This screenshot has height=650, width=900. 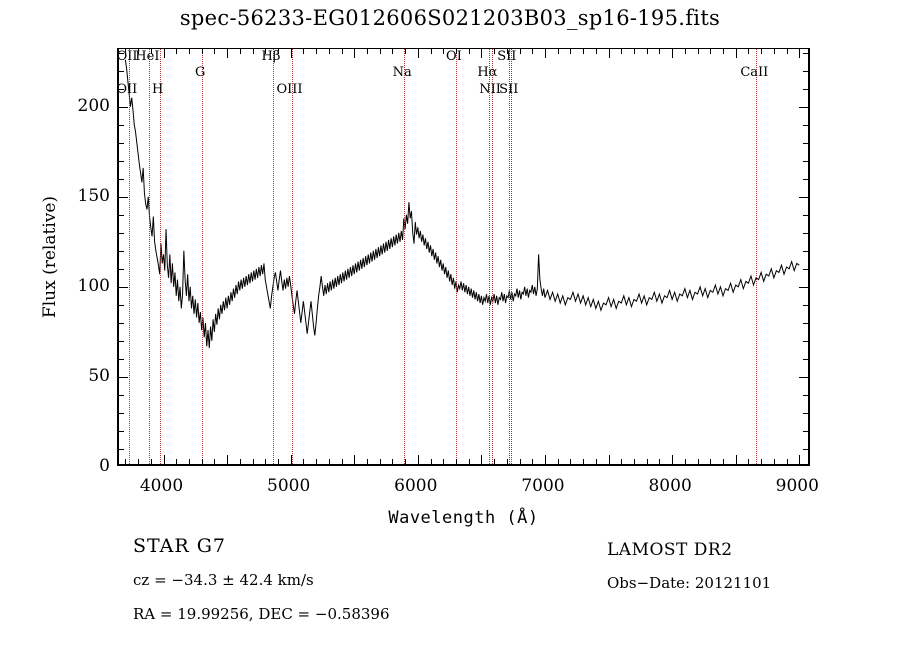 I want to click on x-tick-label: 6000, so click(x=416, y=486).